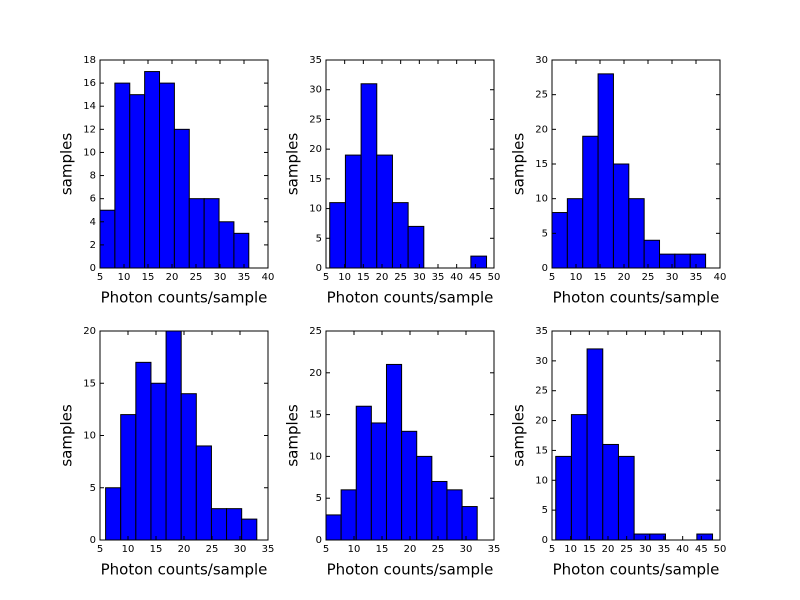 The image size is (800, 600). What do you see at coordinates (589, 549) in the screenshot?
I see `x-tick-label: 15` at bounding box center [589, 549].